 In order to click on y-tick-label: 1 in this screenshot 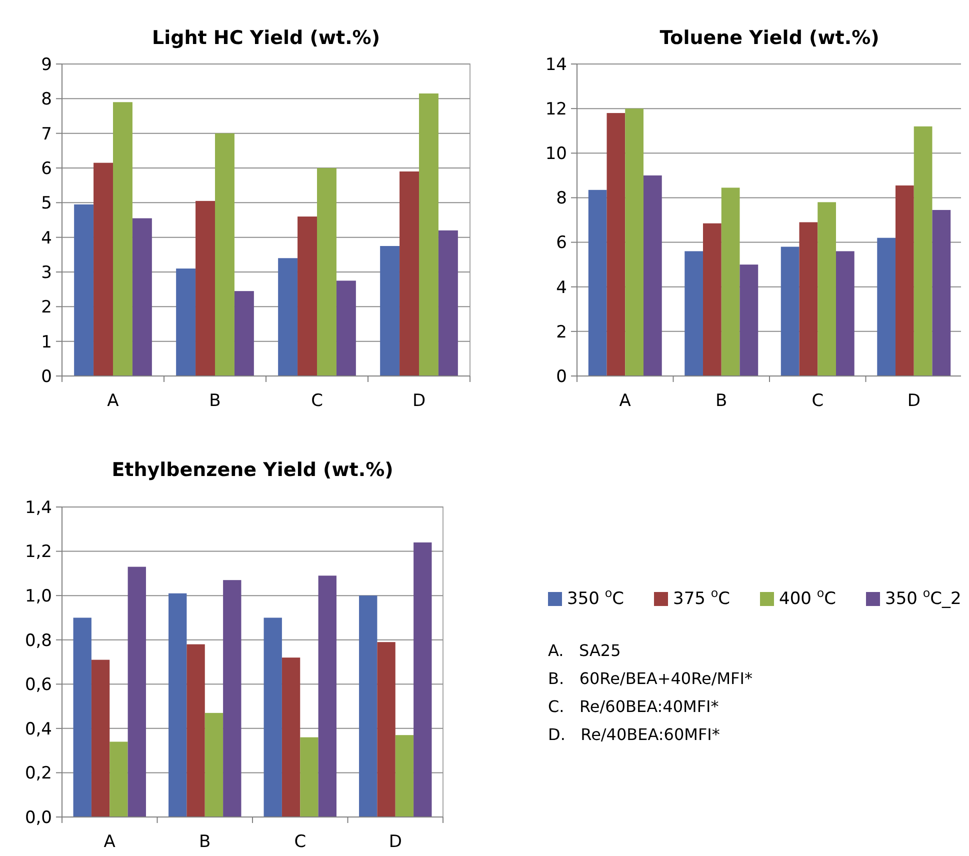, I will do `click(46, 342)`.